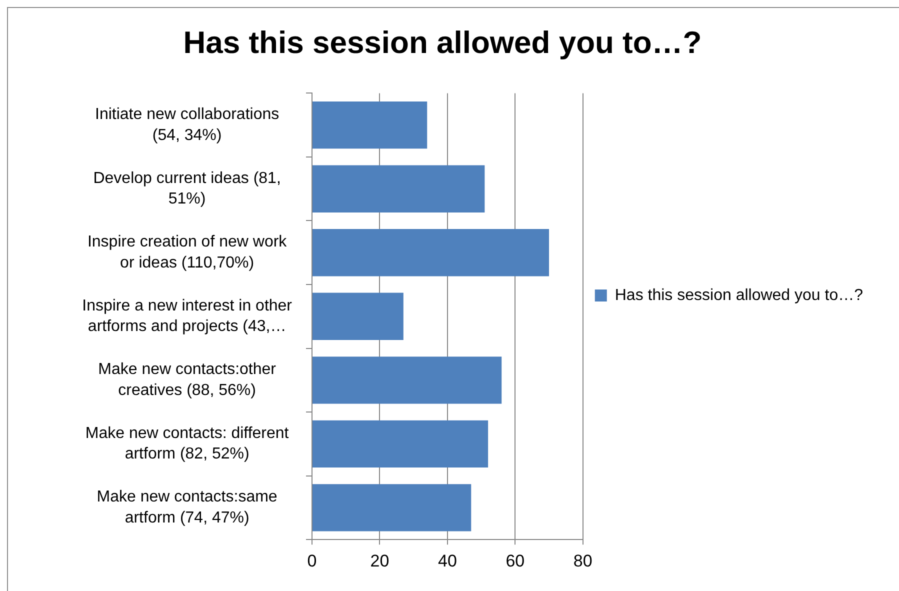 Image resolution: width=899 pixels, height=591 pixels. What do you see at coordinates (442, 42) in the screenshot?
I see `chart-title: Has this session allowed you to…?` at bounding box center [442, 42].